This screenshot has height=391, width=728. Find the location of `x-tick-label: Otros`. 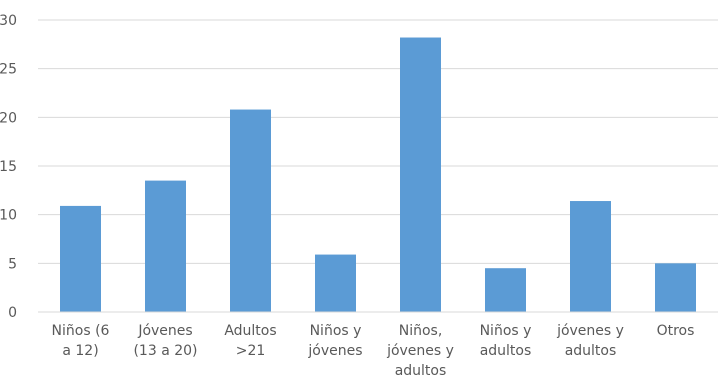

x-tick-label: Otros is located at coordinates (676, 331).